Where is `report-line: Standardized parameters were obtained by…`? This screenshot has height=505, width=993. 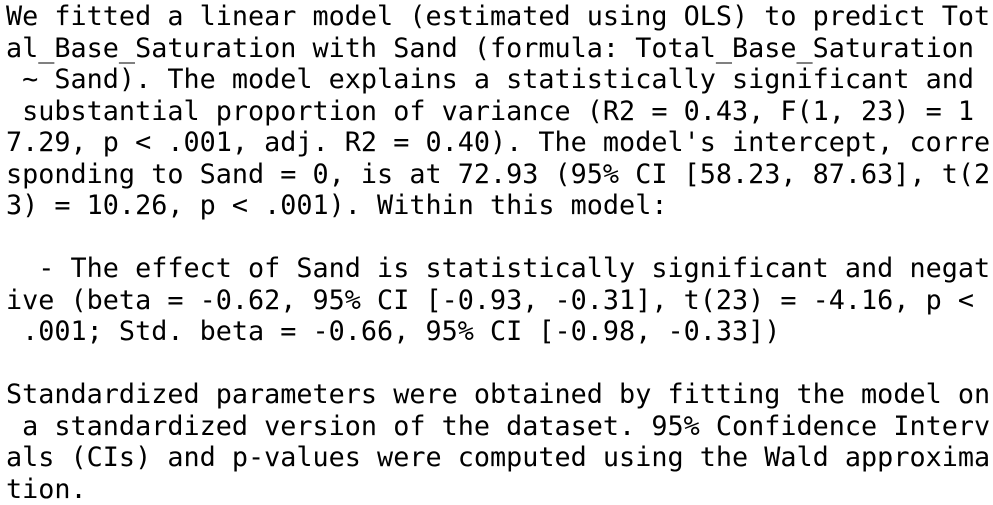 report-line: Standardized parameters were obtained by… is located at coordinates (499, 395).